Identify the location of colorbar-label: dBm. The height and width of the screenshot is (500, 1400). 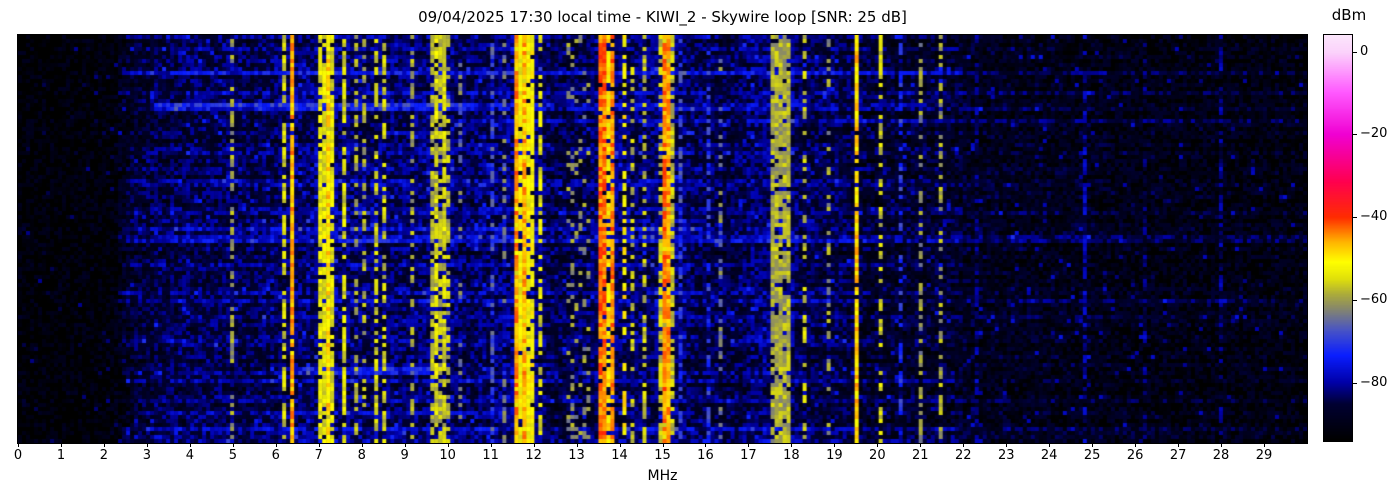
(1349, 15).